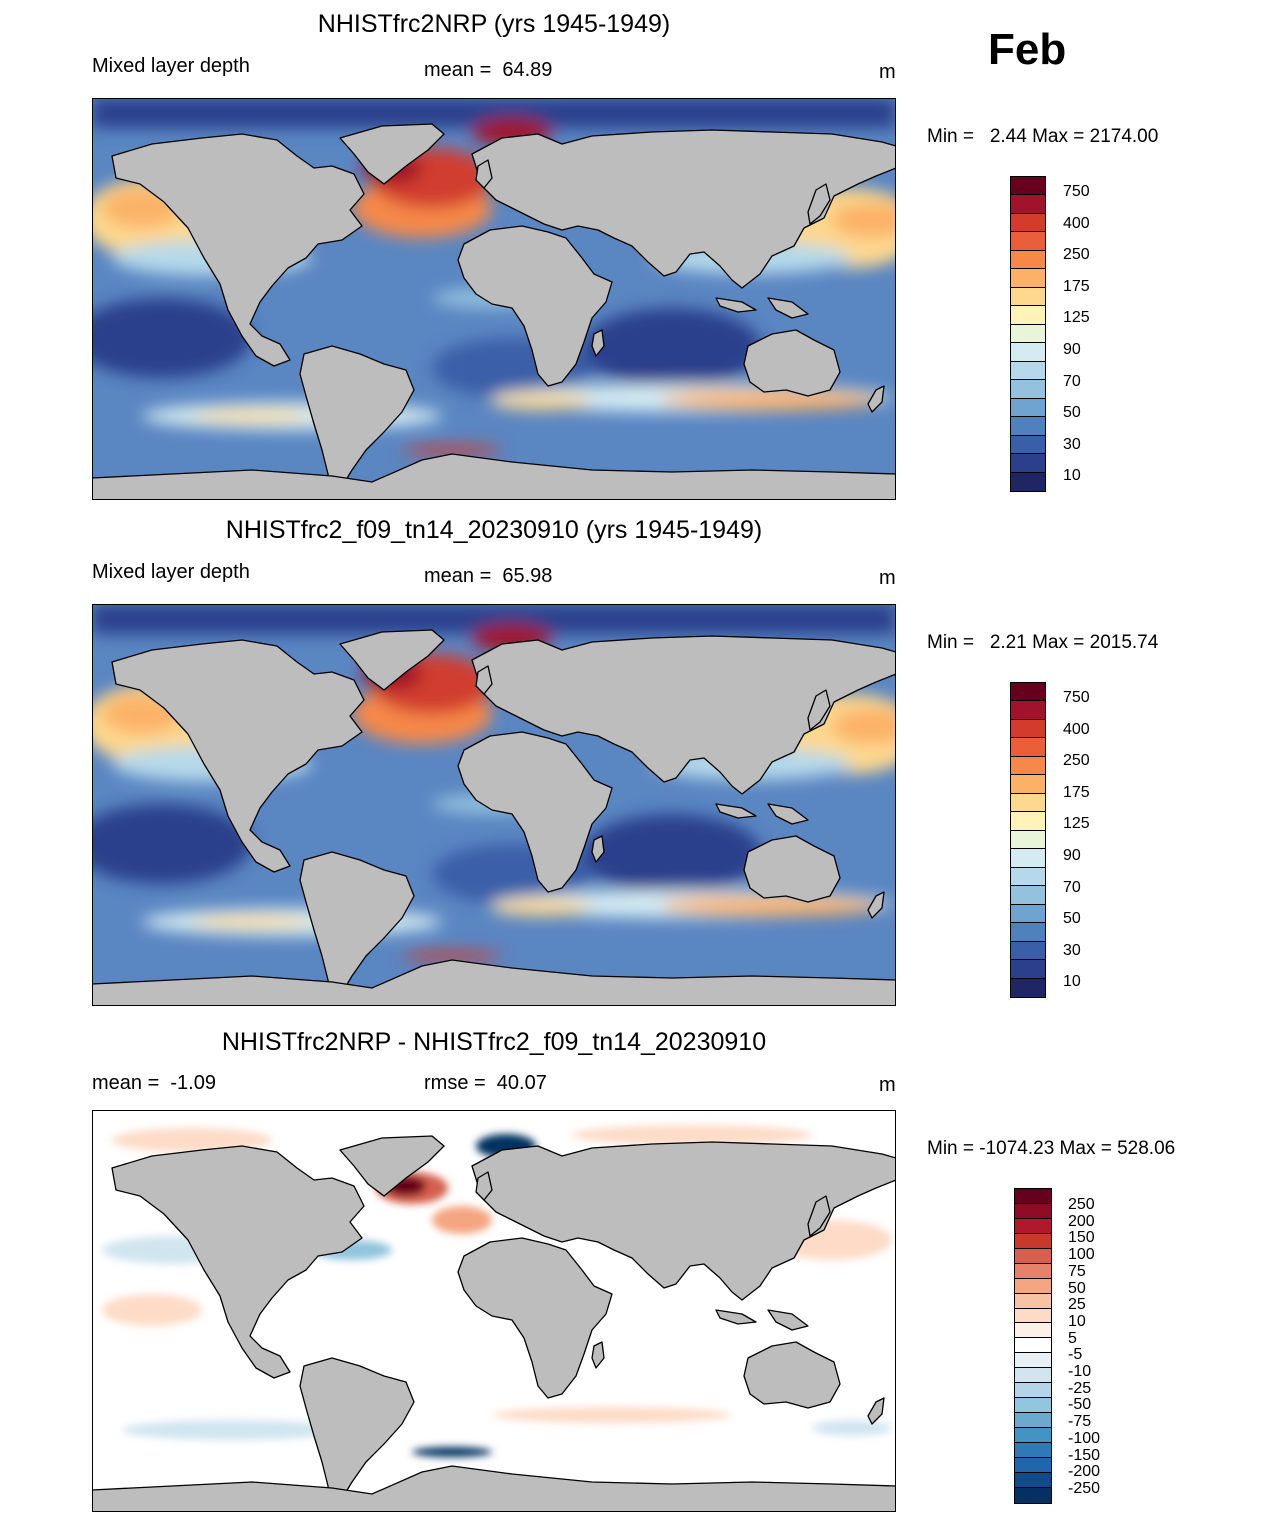 This screenshot has width=1285, height=1519. Describe the element at coordinates (171, 572) in the screenshot. I see `panel-2-variable: Mixed layer depth` at that location.